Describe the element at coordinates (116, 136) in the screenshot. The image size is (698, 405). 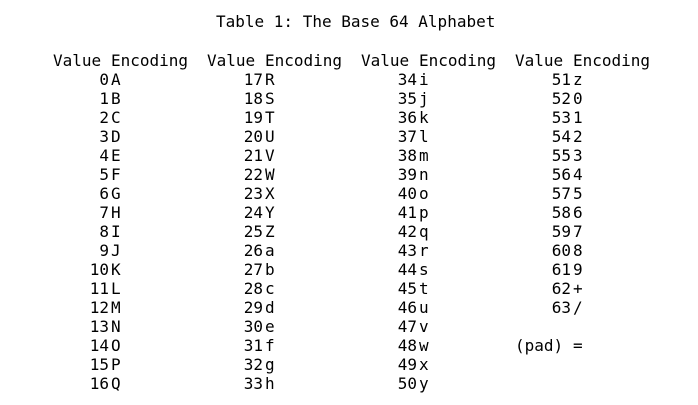
I see `encoding-cell: D` at that location.